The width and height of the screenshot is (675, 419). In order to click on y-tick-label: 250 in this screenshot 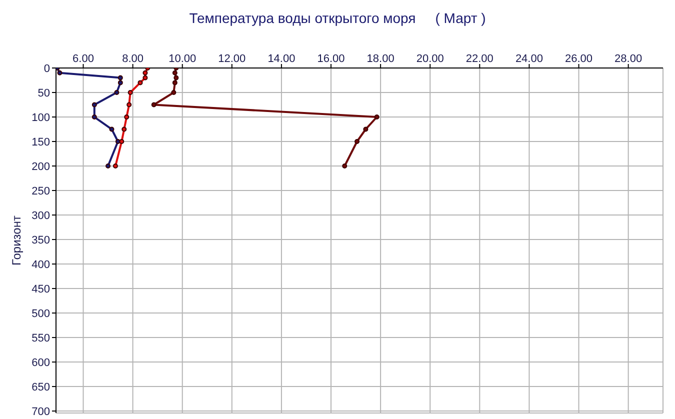, I will do `click(41, 191)`.